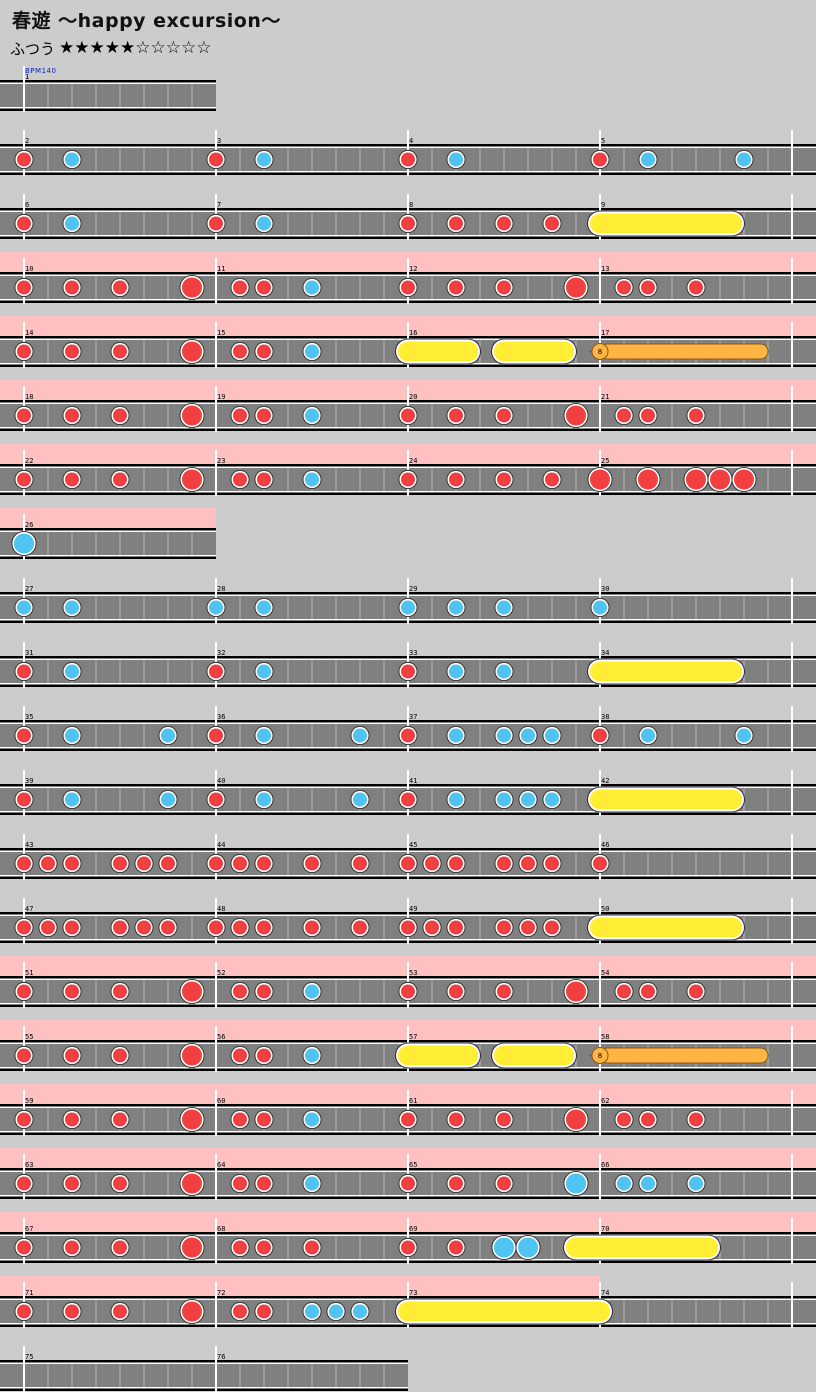 This screenshot has width=816, height=1392. What do you see at coordinates (605, 461) in the screenshot?
I see `measure-number: 25` at bounding box center [605, 461].